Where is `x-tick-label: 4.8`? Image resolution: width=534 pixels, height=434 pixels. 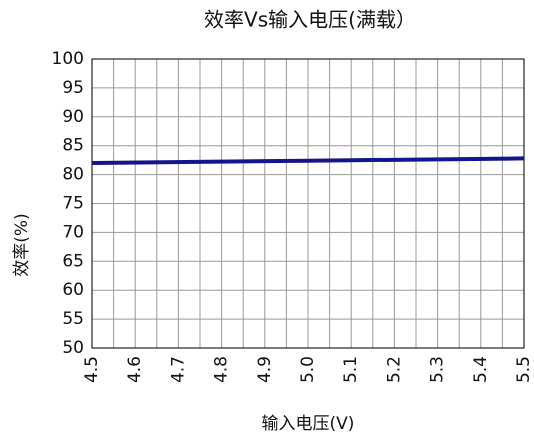 x-tick-label: 4.8 is located at coordinates (222, 369).